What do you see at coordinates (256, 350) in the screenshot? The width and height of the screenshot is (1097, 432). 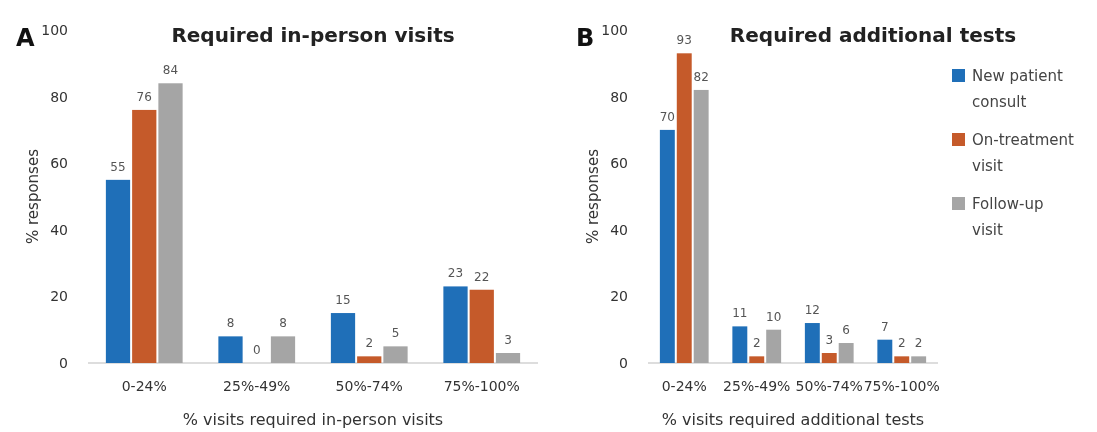 I see `data-label: 0` at bounding box center [256, 350].